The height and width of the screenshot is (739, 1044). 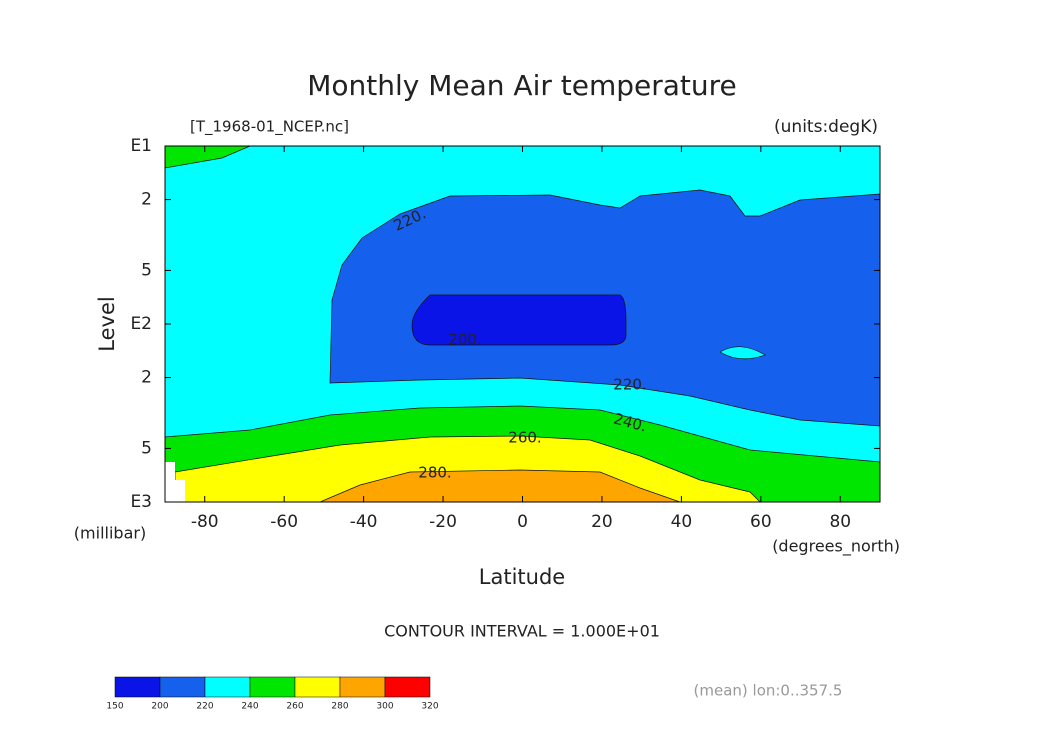 I want to click on colorbar-label: 280, so click(x=339, y=707).